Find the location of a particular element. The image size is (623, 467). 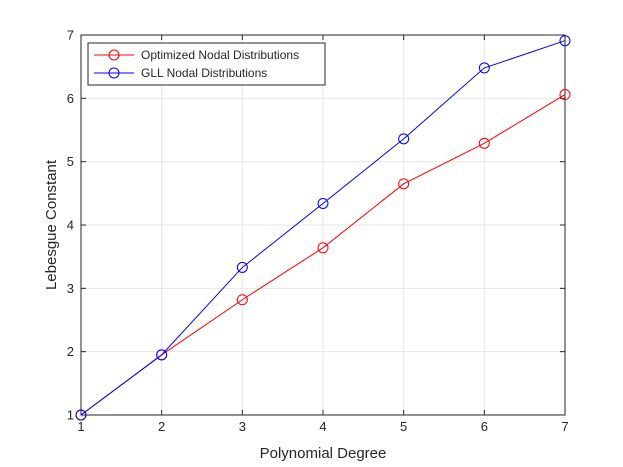

x-tick-label: 3 is located at coordinates (242, 426).